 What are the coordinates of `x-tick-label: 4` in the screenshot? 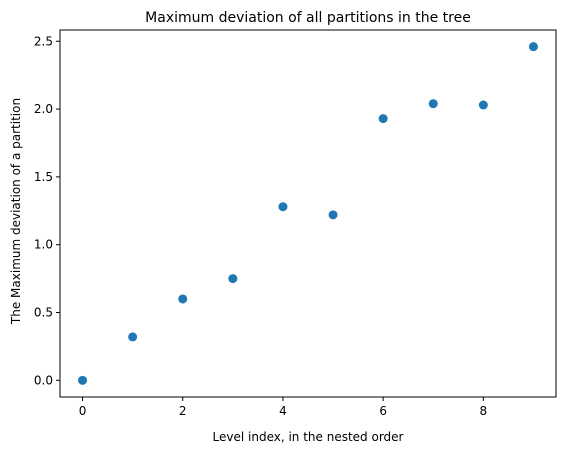 It's located at (283, 411).